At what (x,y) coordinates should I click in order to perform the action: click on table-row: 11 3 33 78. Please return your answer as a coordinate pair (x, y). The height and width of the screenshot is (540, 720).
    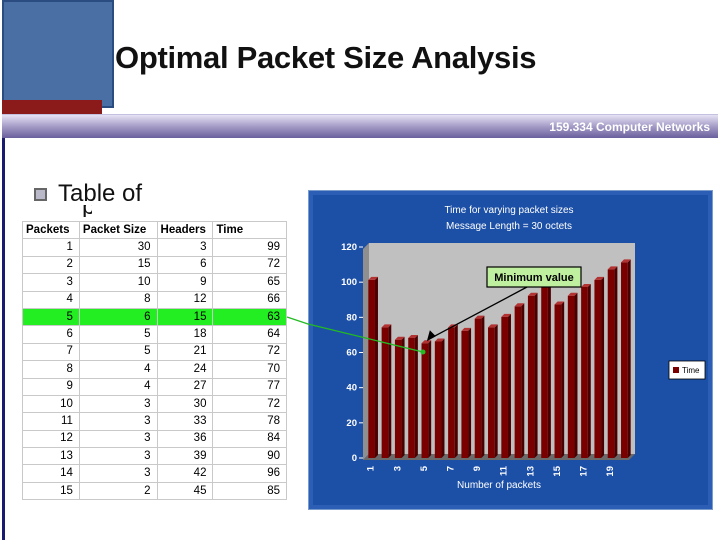
    Looking at the image, I should click on (154, 421).